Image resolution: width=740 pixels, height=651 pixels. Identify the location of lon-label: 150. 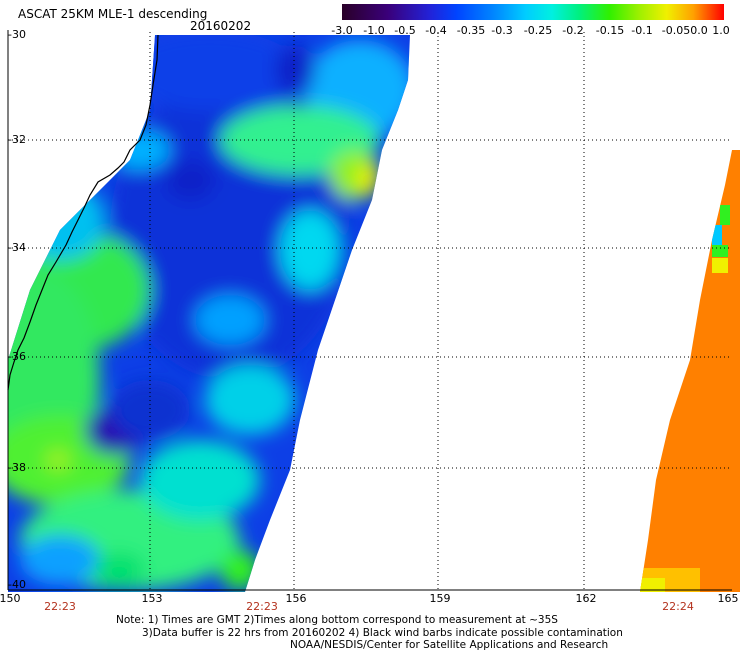
(10, 598).